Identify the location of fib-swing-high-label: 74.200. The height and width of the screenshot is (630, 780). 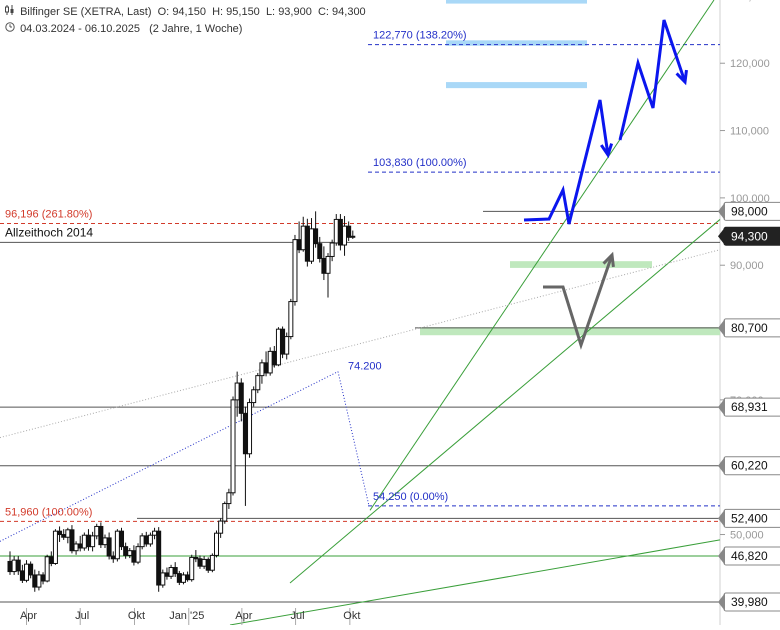
(365, 367).